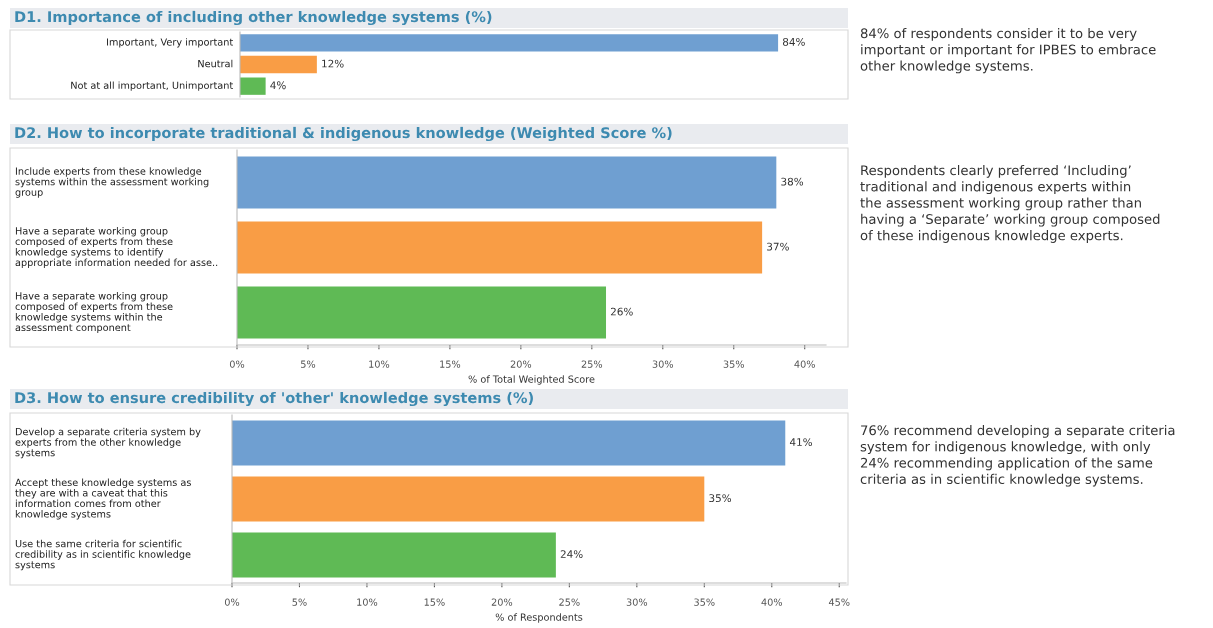  I want to click on y-tick-label: Use the same criteria for scientific credibility as in scientific knowledge systems, so click(103, 555).